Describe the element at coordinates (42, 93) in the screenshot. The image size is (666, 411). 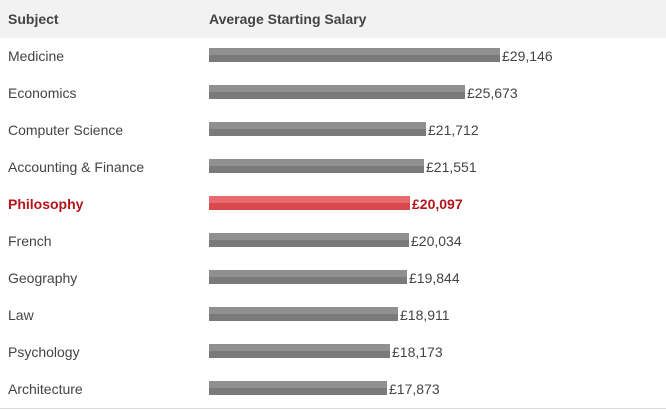
I see `subject-label: Economics` at that location.